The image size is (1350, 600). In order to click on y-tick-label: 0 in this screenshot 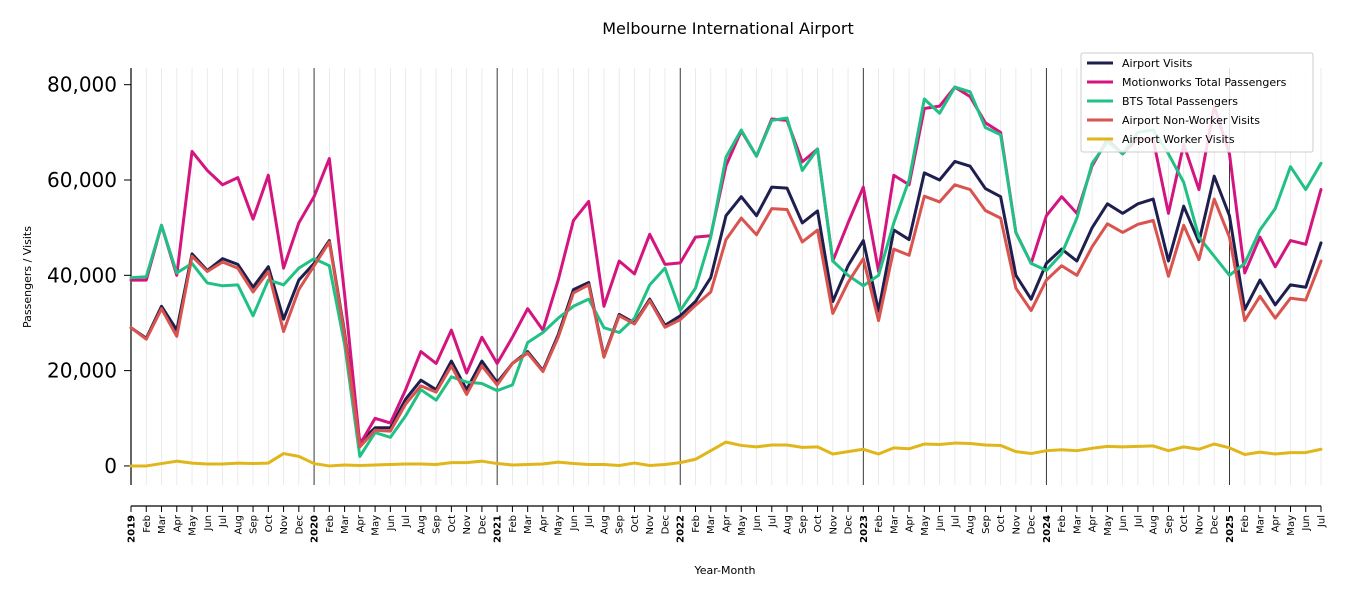, I will do `click(110, 466)`.